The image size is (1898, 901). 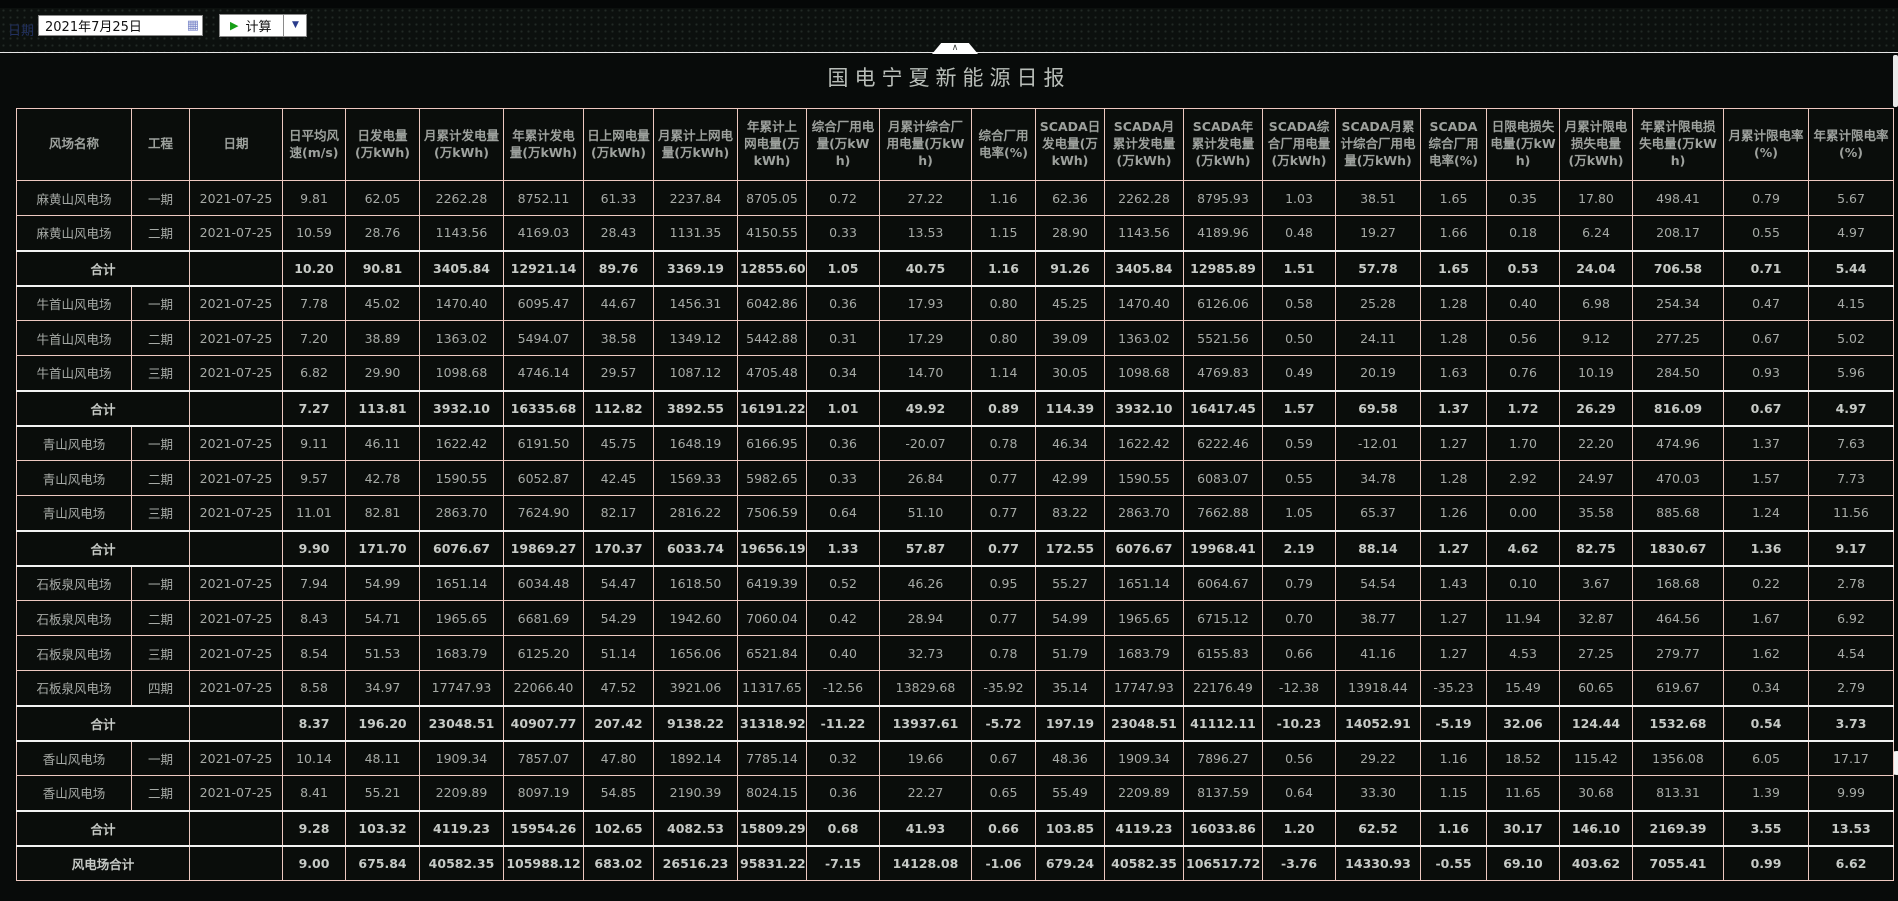 What do you see at coordinates (1070, 583) in the screenshot?
I see `value-cell: 55.27` at bounding box center [1070, 583].